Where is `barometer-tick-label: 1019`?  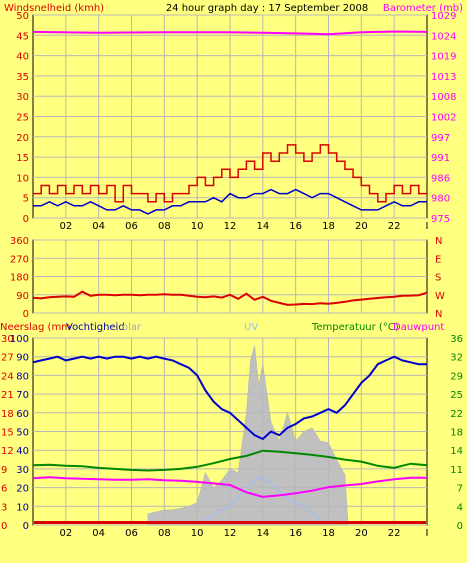 barometer-tick-label: 1019 is located at coordinates (443, 57).